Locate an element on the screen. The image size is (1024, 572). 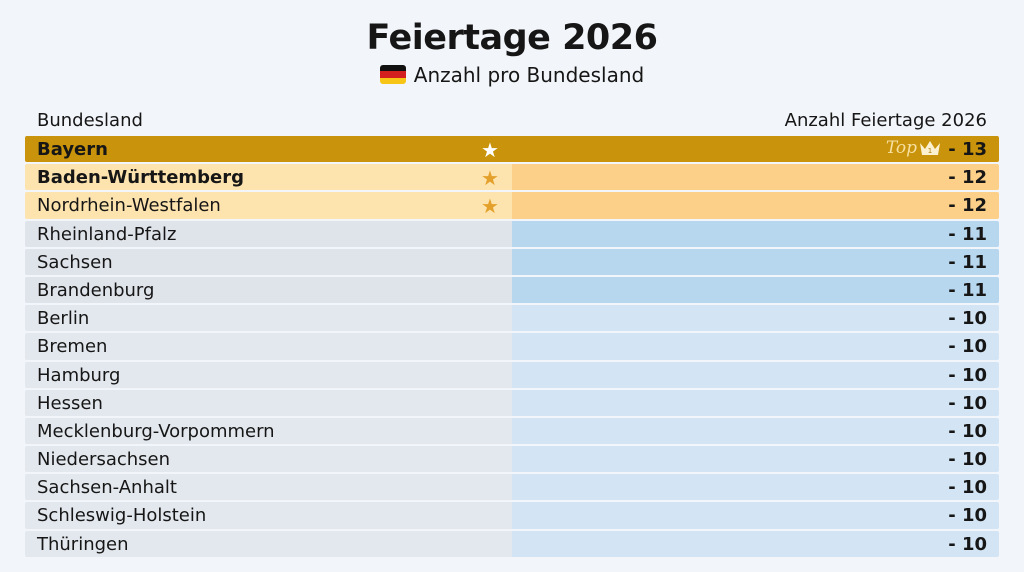
state-cell: Mecklenburg-Vorpommern is located at coordinates (268, 431).